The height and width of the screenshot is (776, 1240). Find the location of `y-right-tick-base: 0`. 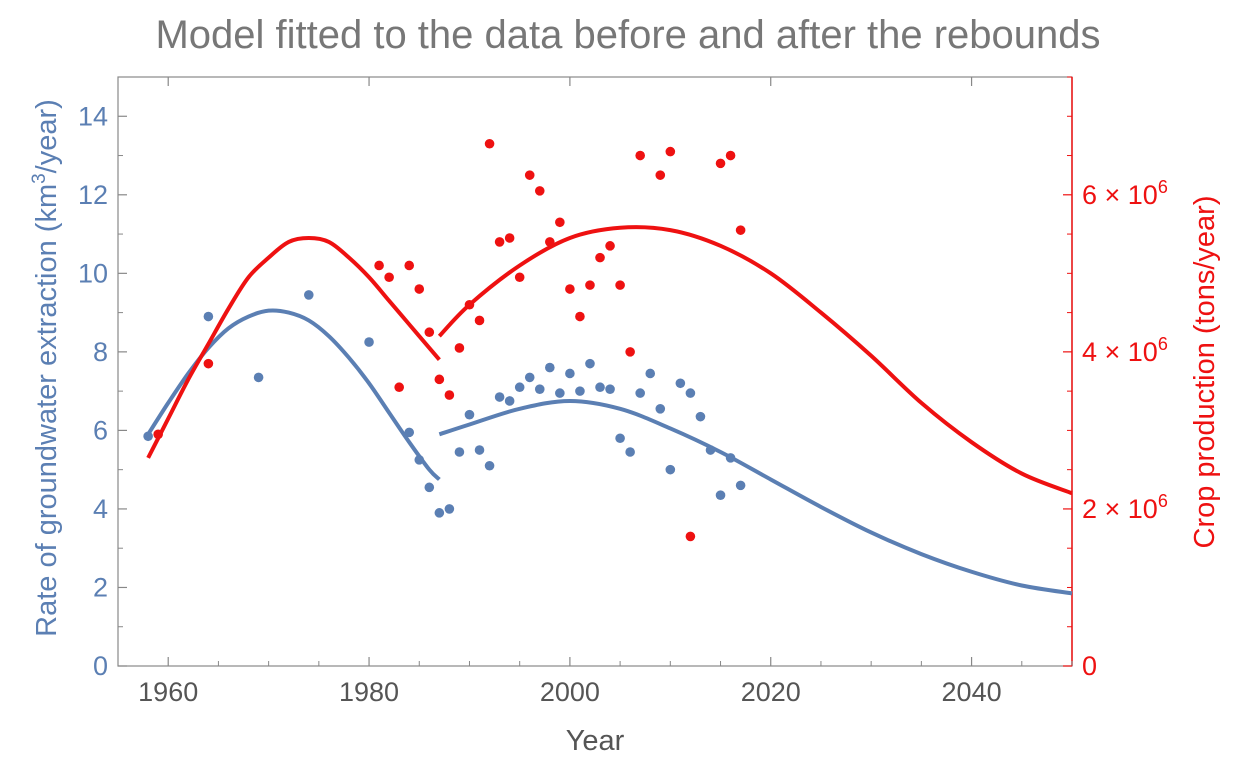

y-right-tick-base: 0 is located at coordinates (1089, 666).